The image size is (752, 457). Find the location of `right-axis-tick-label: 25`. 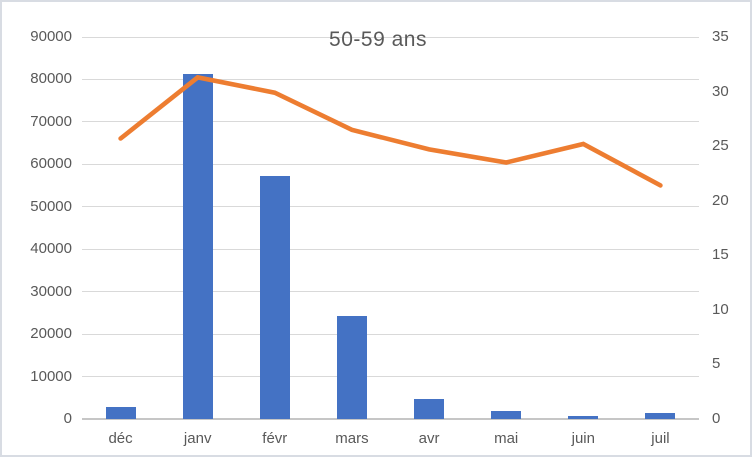

right-axis-tick-label: 25 is located at coordinates (720, 146).